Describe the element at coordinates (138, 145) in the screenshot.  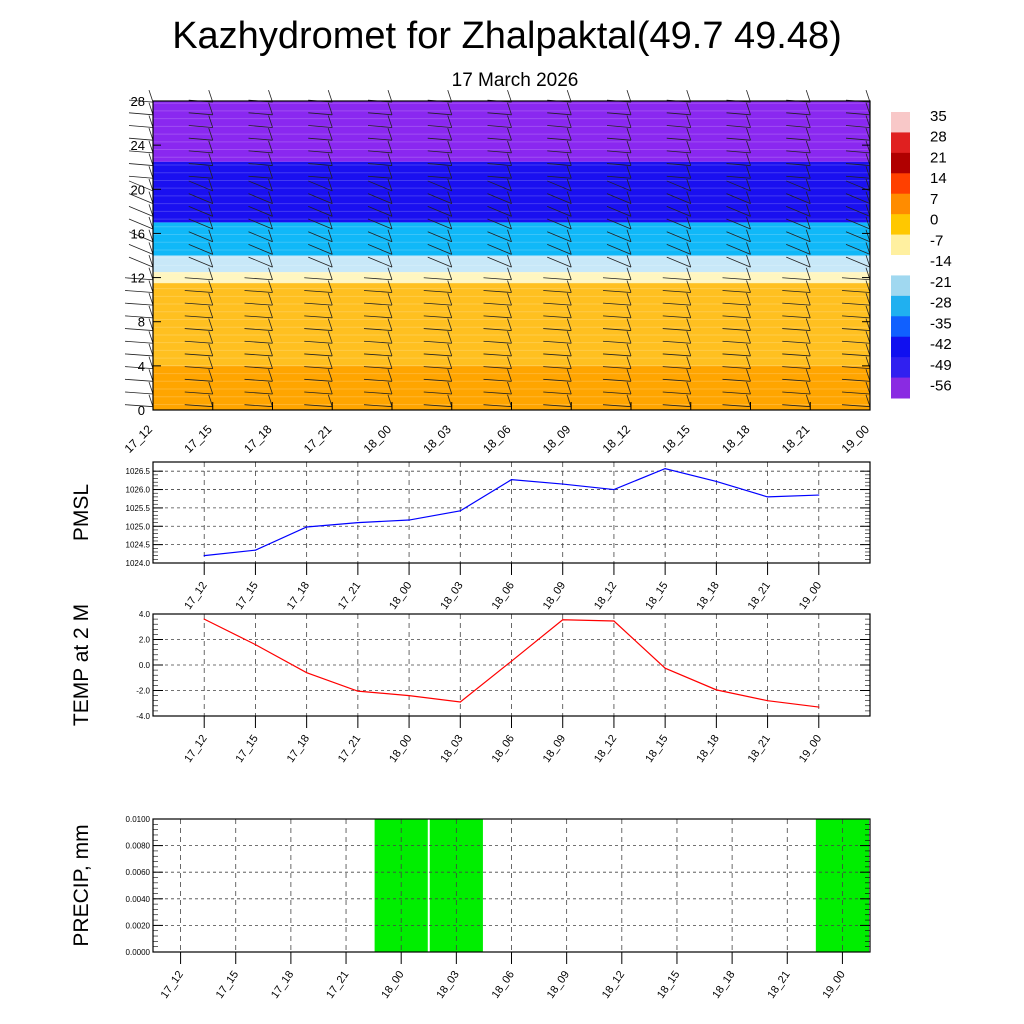
I see `y-tick-label: 24` at that location.